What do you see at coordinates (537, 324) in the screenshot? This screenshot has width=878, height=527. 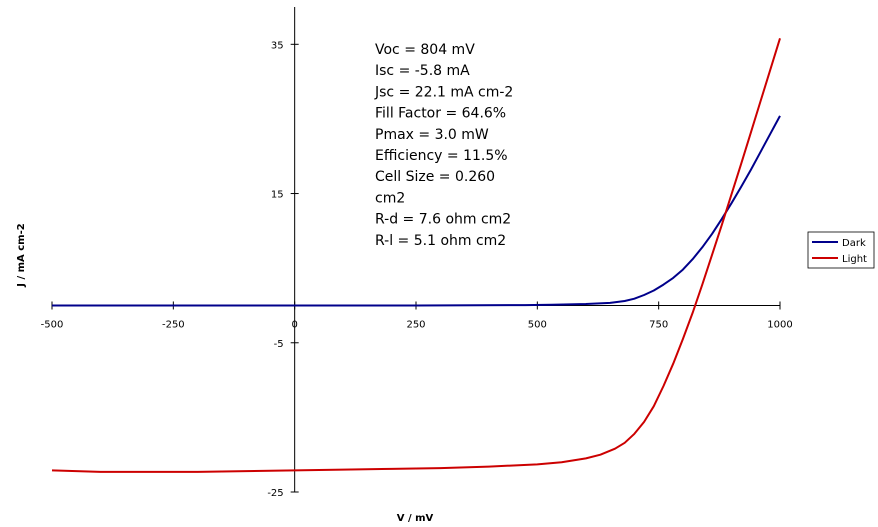 I see `x-tick-label: 500` at bounding box center [537, 324].